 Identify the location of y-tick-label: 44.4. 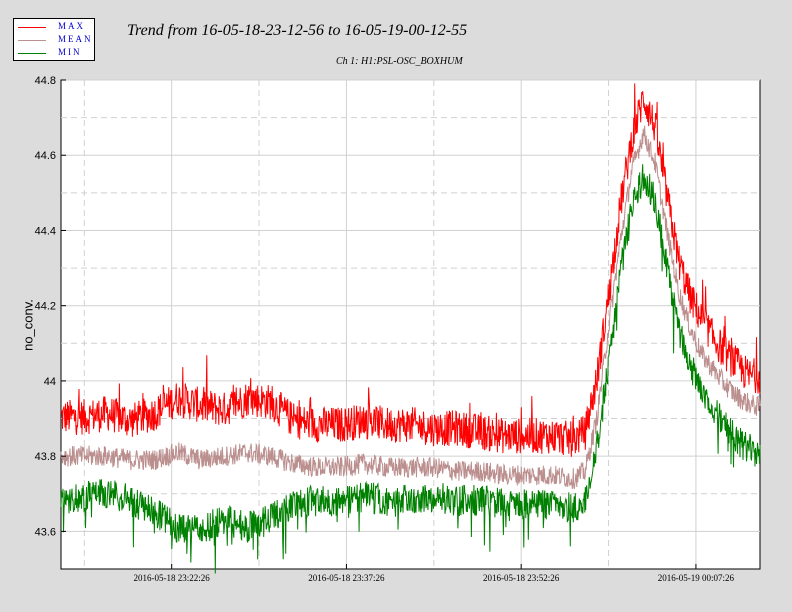
(45, 231).